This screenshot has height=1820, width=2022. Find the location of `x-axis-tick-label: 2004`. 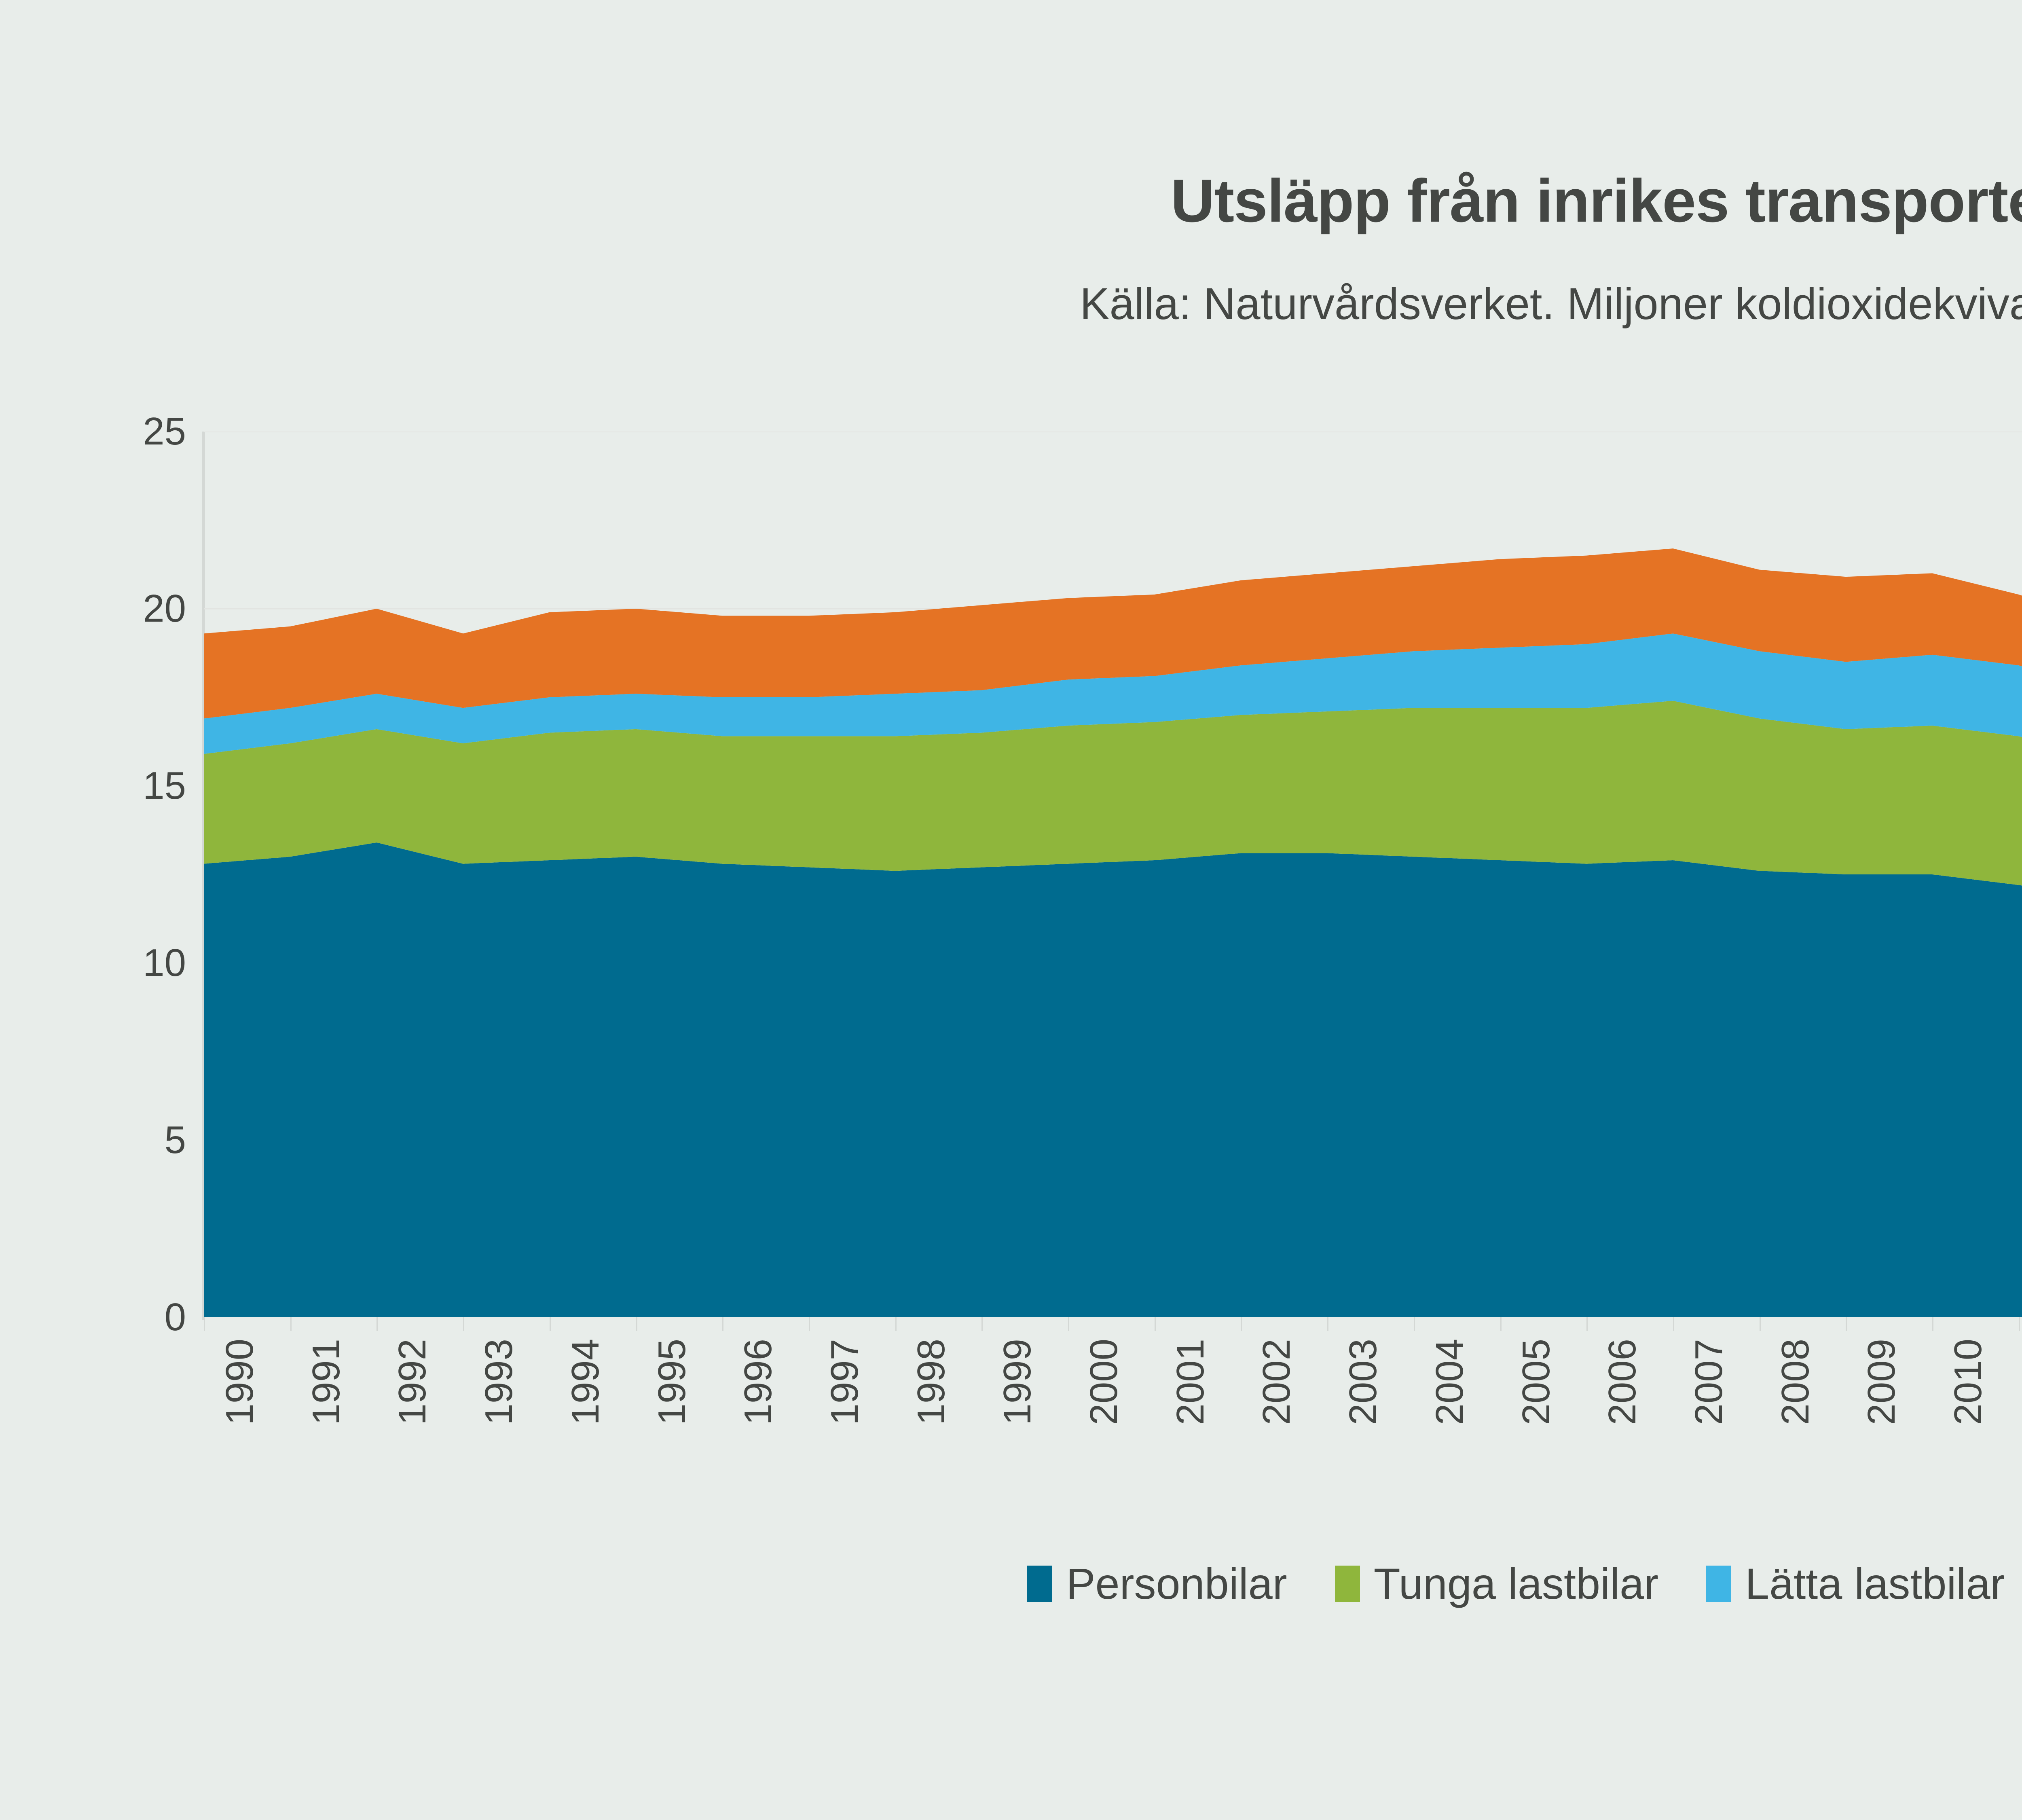

x-axis-tick-label: 2004 is located at coordinates (1449, 1382).